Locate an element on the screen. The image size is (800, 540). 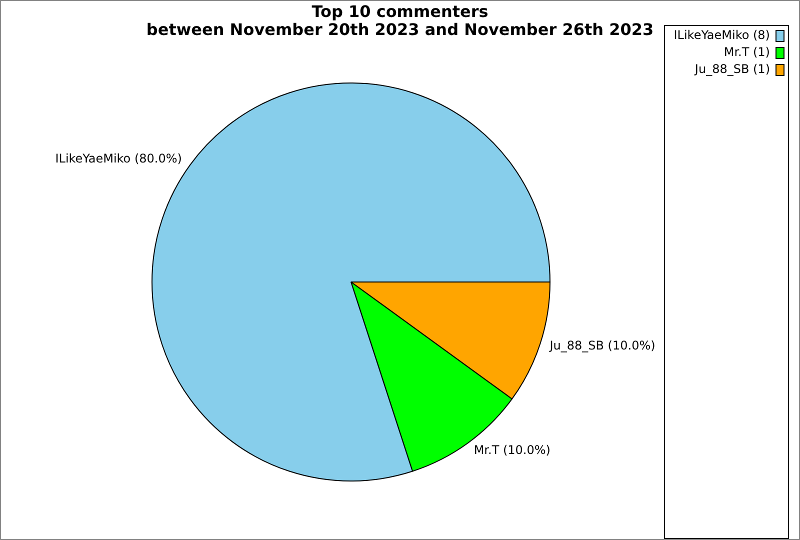
data-label: Ju_88_SB (10.0%) is located at coordinates (602, 345).